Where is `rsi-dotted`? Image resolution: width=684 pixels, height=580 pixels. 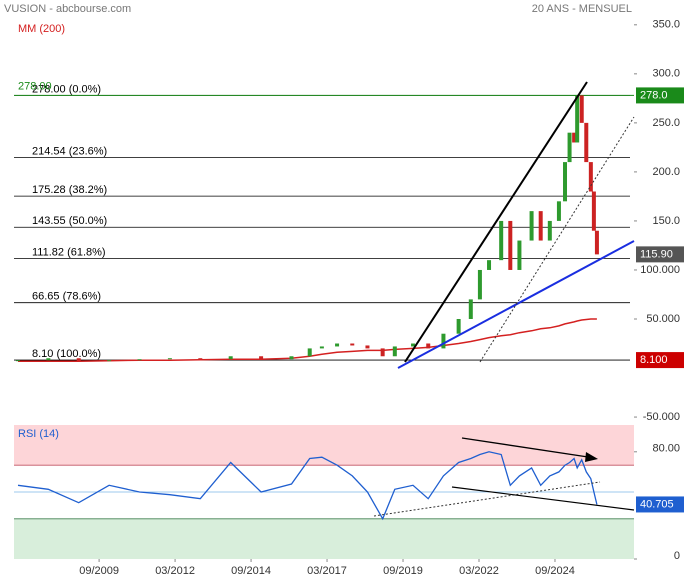 rsi-dotted is located at coordinates (487, 499).